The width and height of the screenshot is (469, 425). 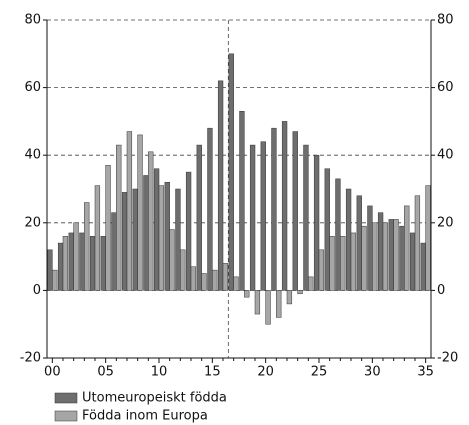 What do you see at coordinates (319, 372) in the screenshot?
I see `x-tick-label: 25` at bounding box center [319, 372].